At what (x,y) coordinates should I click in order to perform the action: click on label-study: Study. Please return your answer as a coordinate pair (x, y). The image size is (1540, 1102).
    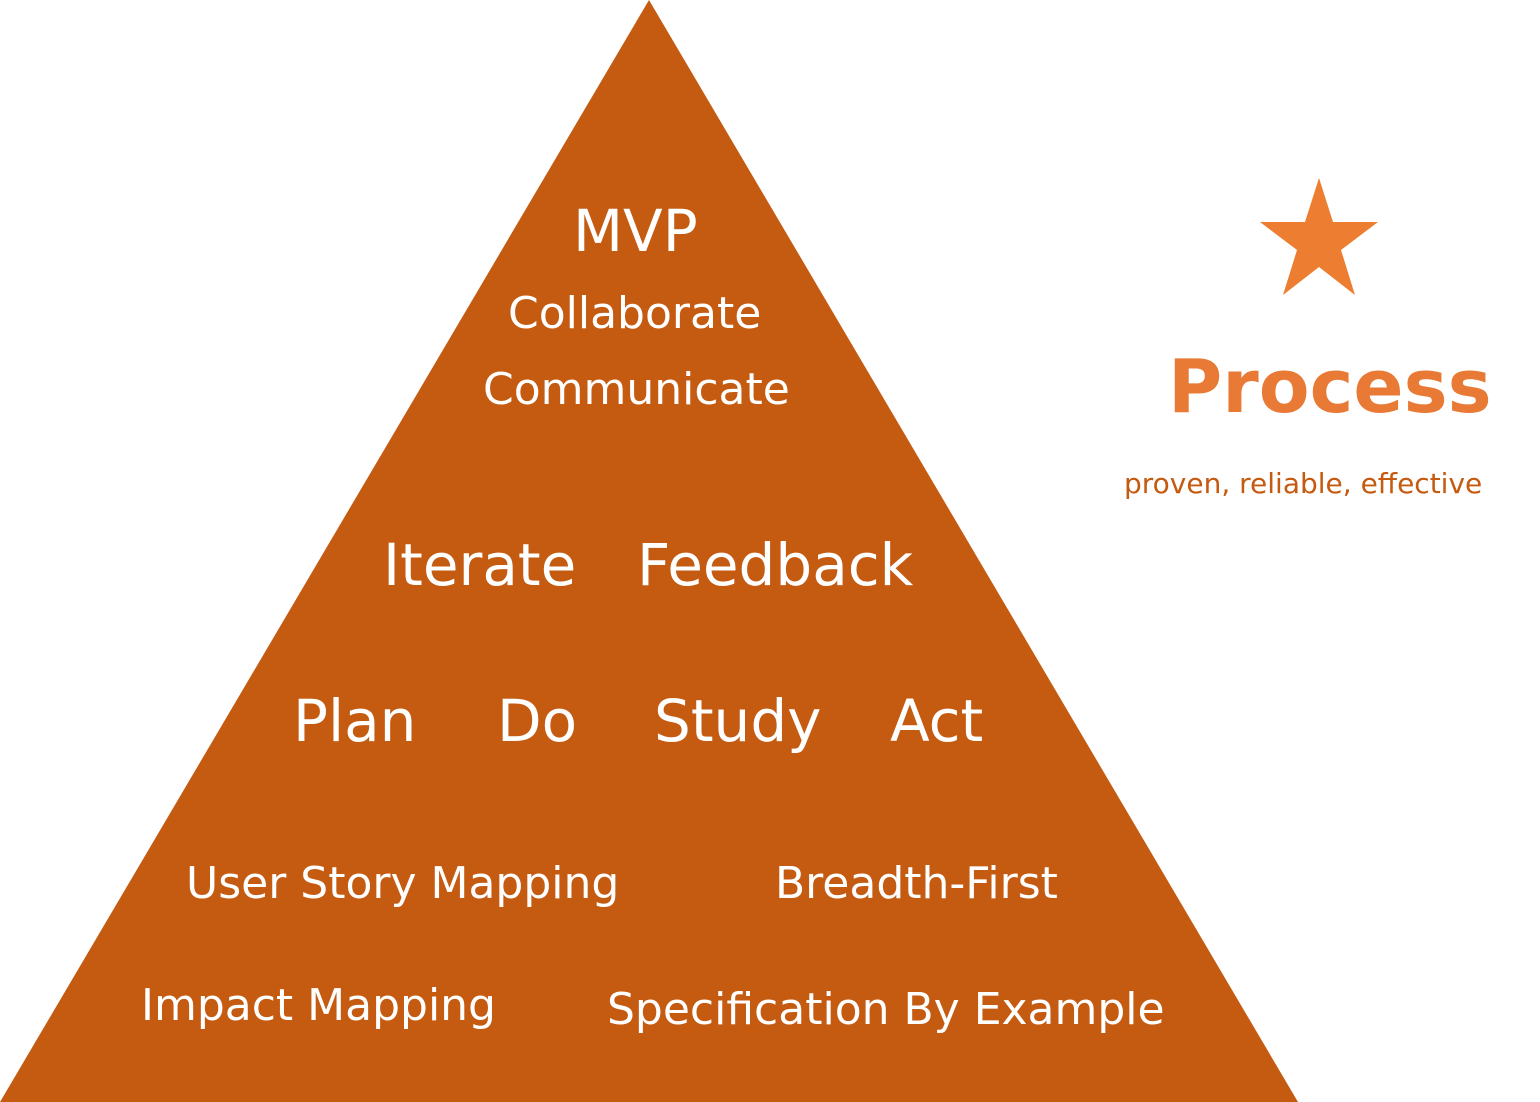
    Looking at the image, I should click on (738, 721).